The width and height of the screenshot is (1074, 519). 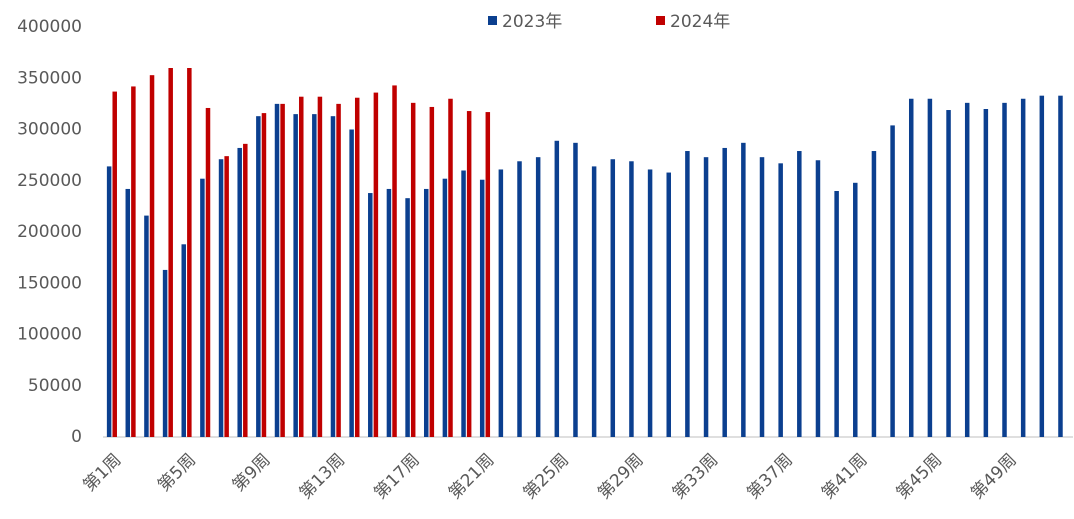 I want to click on legend-label: 2023年, so click(x=532, y=22).